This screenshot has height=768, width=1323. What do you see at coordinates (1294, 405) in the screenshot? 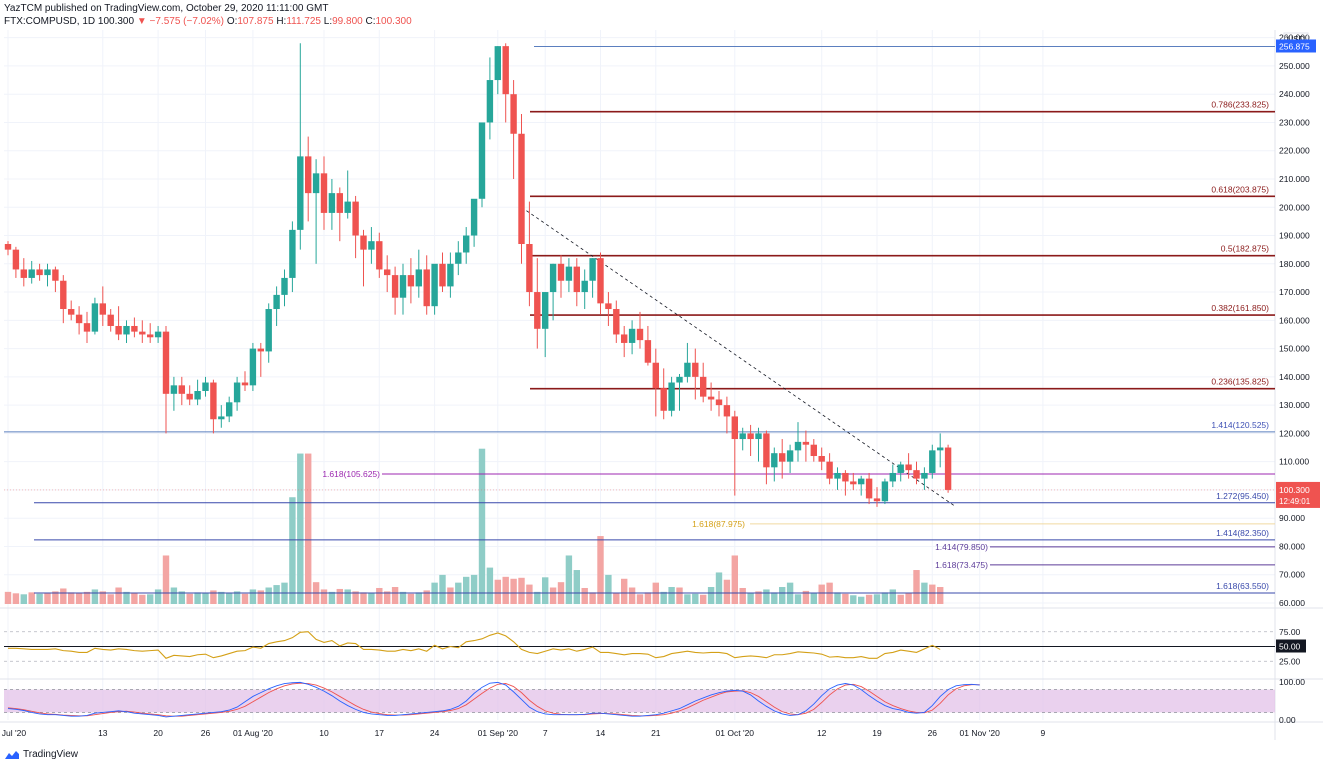
I see `price-tick-label: 130.000` at bounding box center [1294, 405].